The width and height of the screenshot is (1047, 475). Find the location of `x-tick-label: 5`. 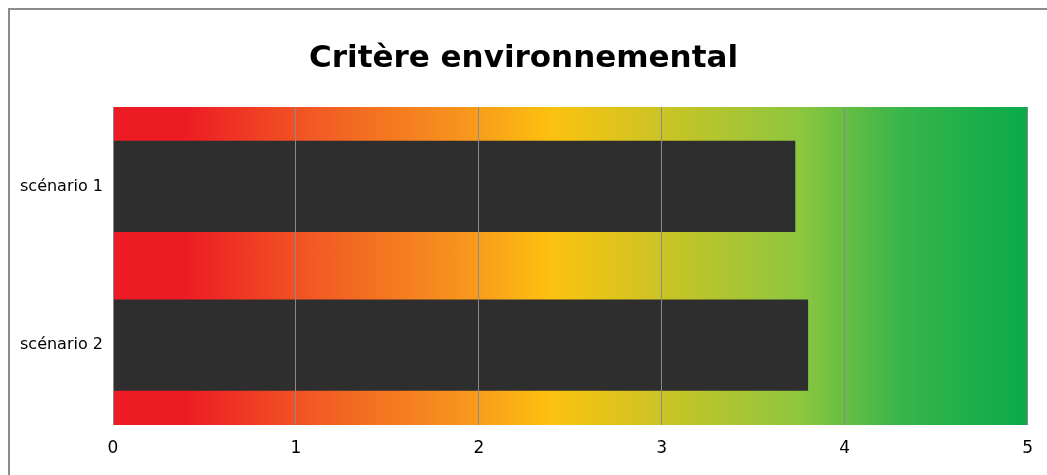

x-tick-label: 5 is located at coordinates (1028, 447).